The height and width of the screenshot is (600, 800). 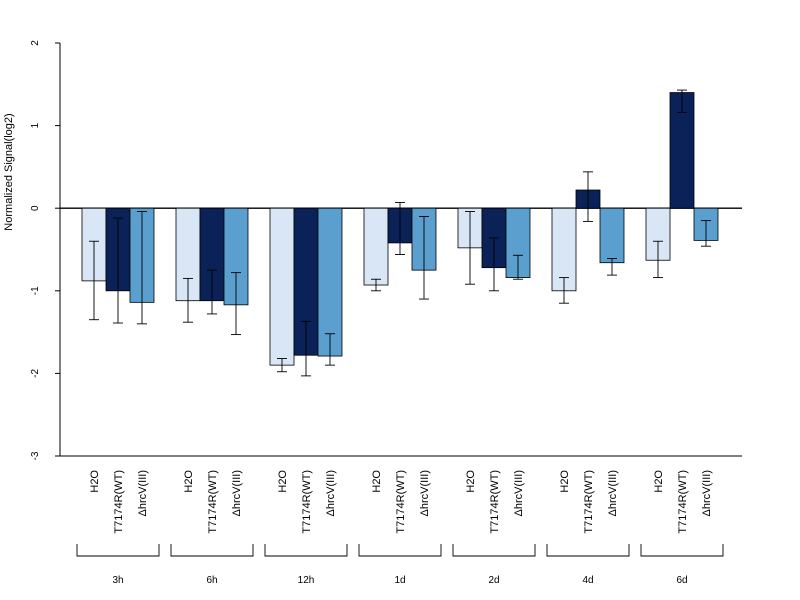 What do you see at coordinates (35, 125) in the screenshot?
I see `y-tick-label: 1` at bounding box center [35, 125].